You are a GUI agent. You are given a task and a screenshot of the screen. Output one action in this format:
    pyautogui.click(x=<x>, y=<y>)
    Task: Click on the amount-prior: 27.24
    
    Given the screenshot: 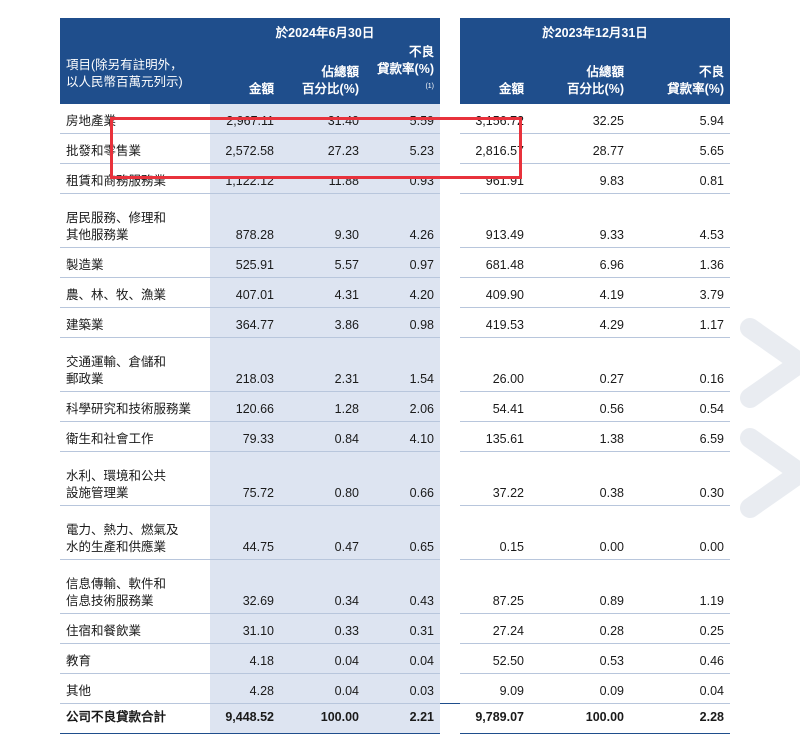 What is the action you would take?
    pyautogui.click(x=495, y=629)
    